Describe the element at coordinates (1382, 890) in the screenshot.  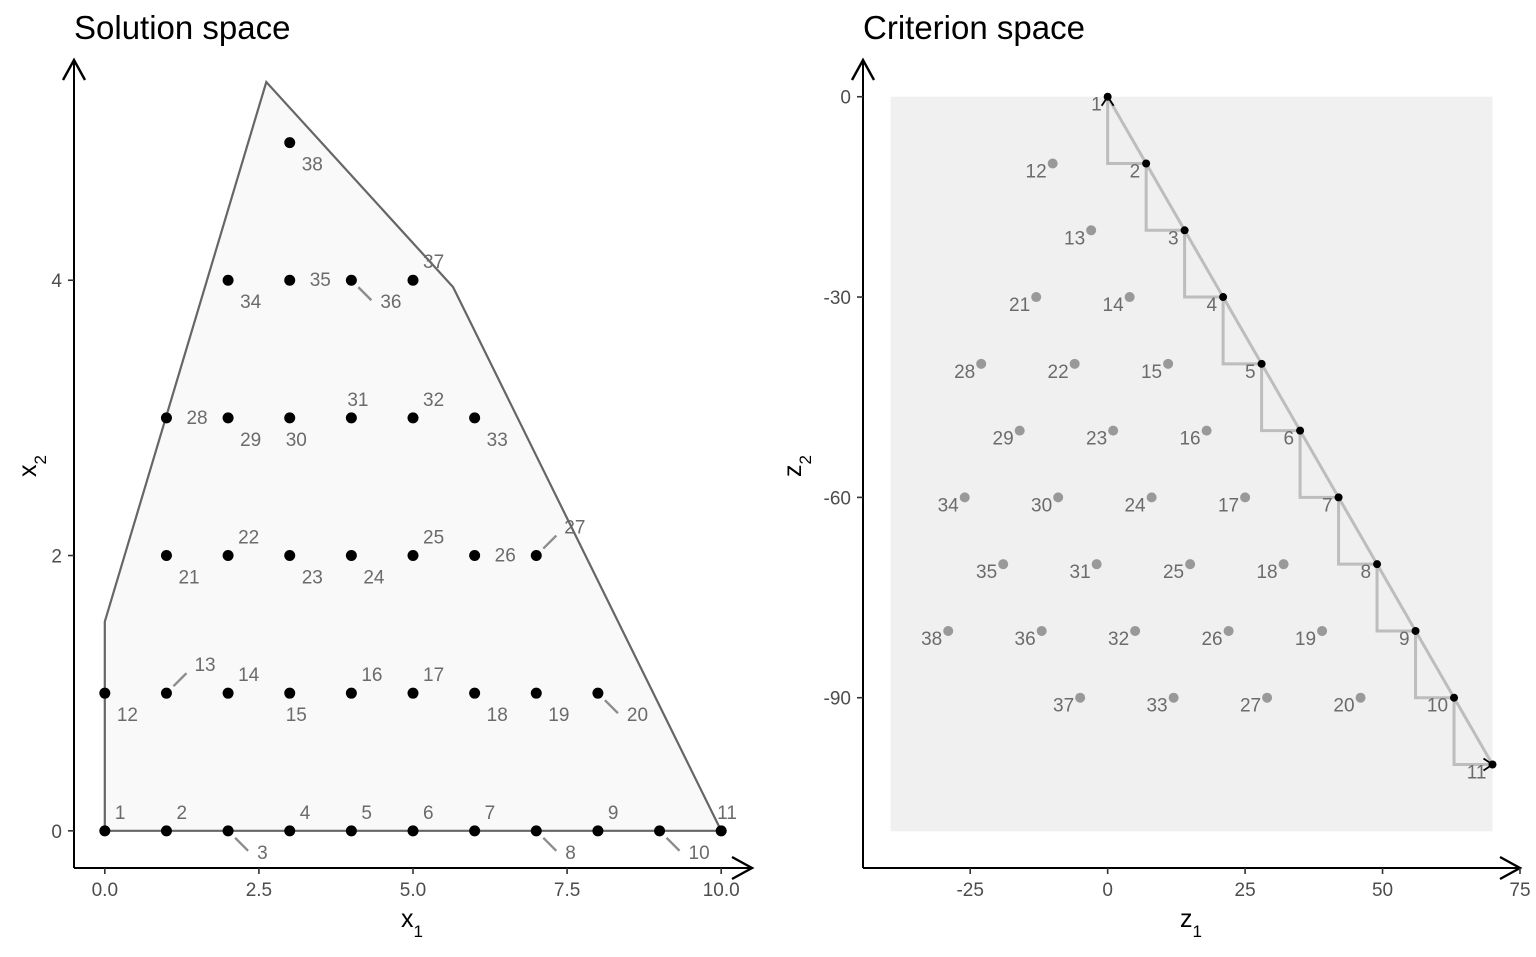
I see `criterion-x-tick-label: 50` at that location.